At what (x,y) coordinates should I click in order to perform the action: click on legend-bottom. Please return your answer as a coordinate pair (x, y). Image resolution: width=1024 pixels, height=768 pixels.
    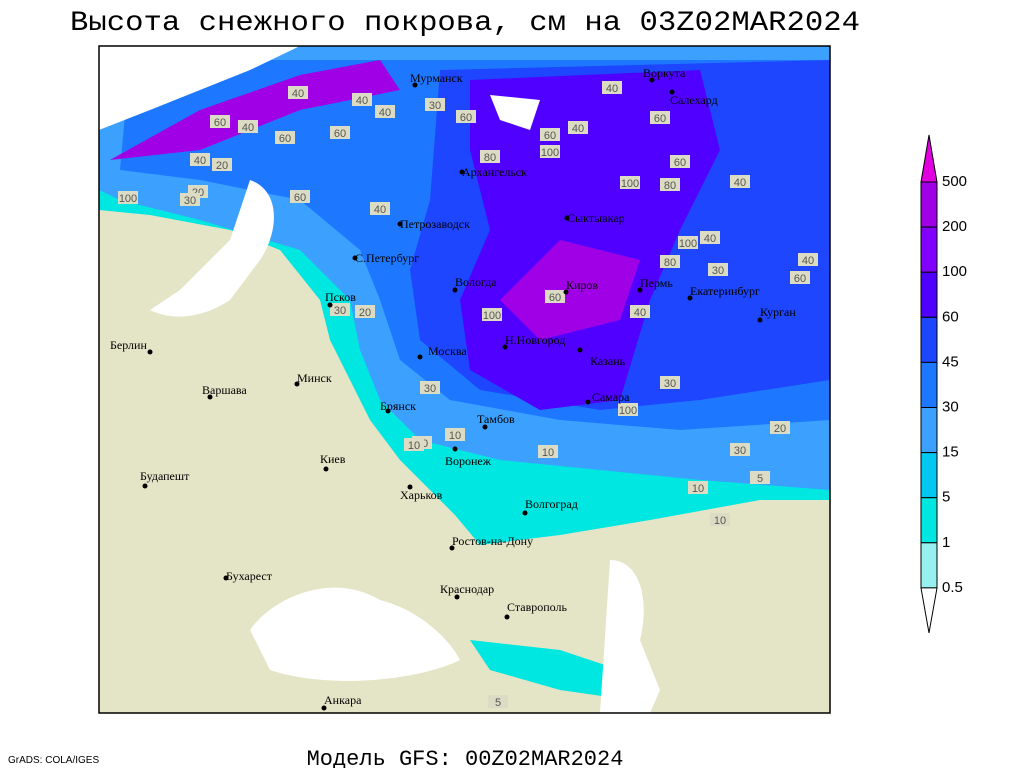
    Looking at the image, I should click on (929, 610).